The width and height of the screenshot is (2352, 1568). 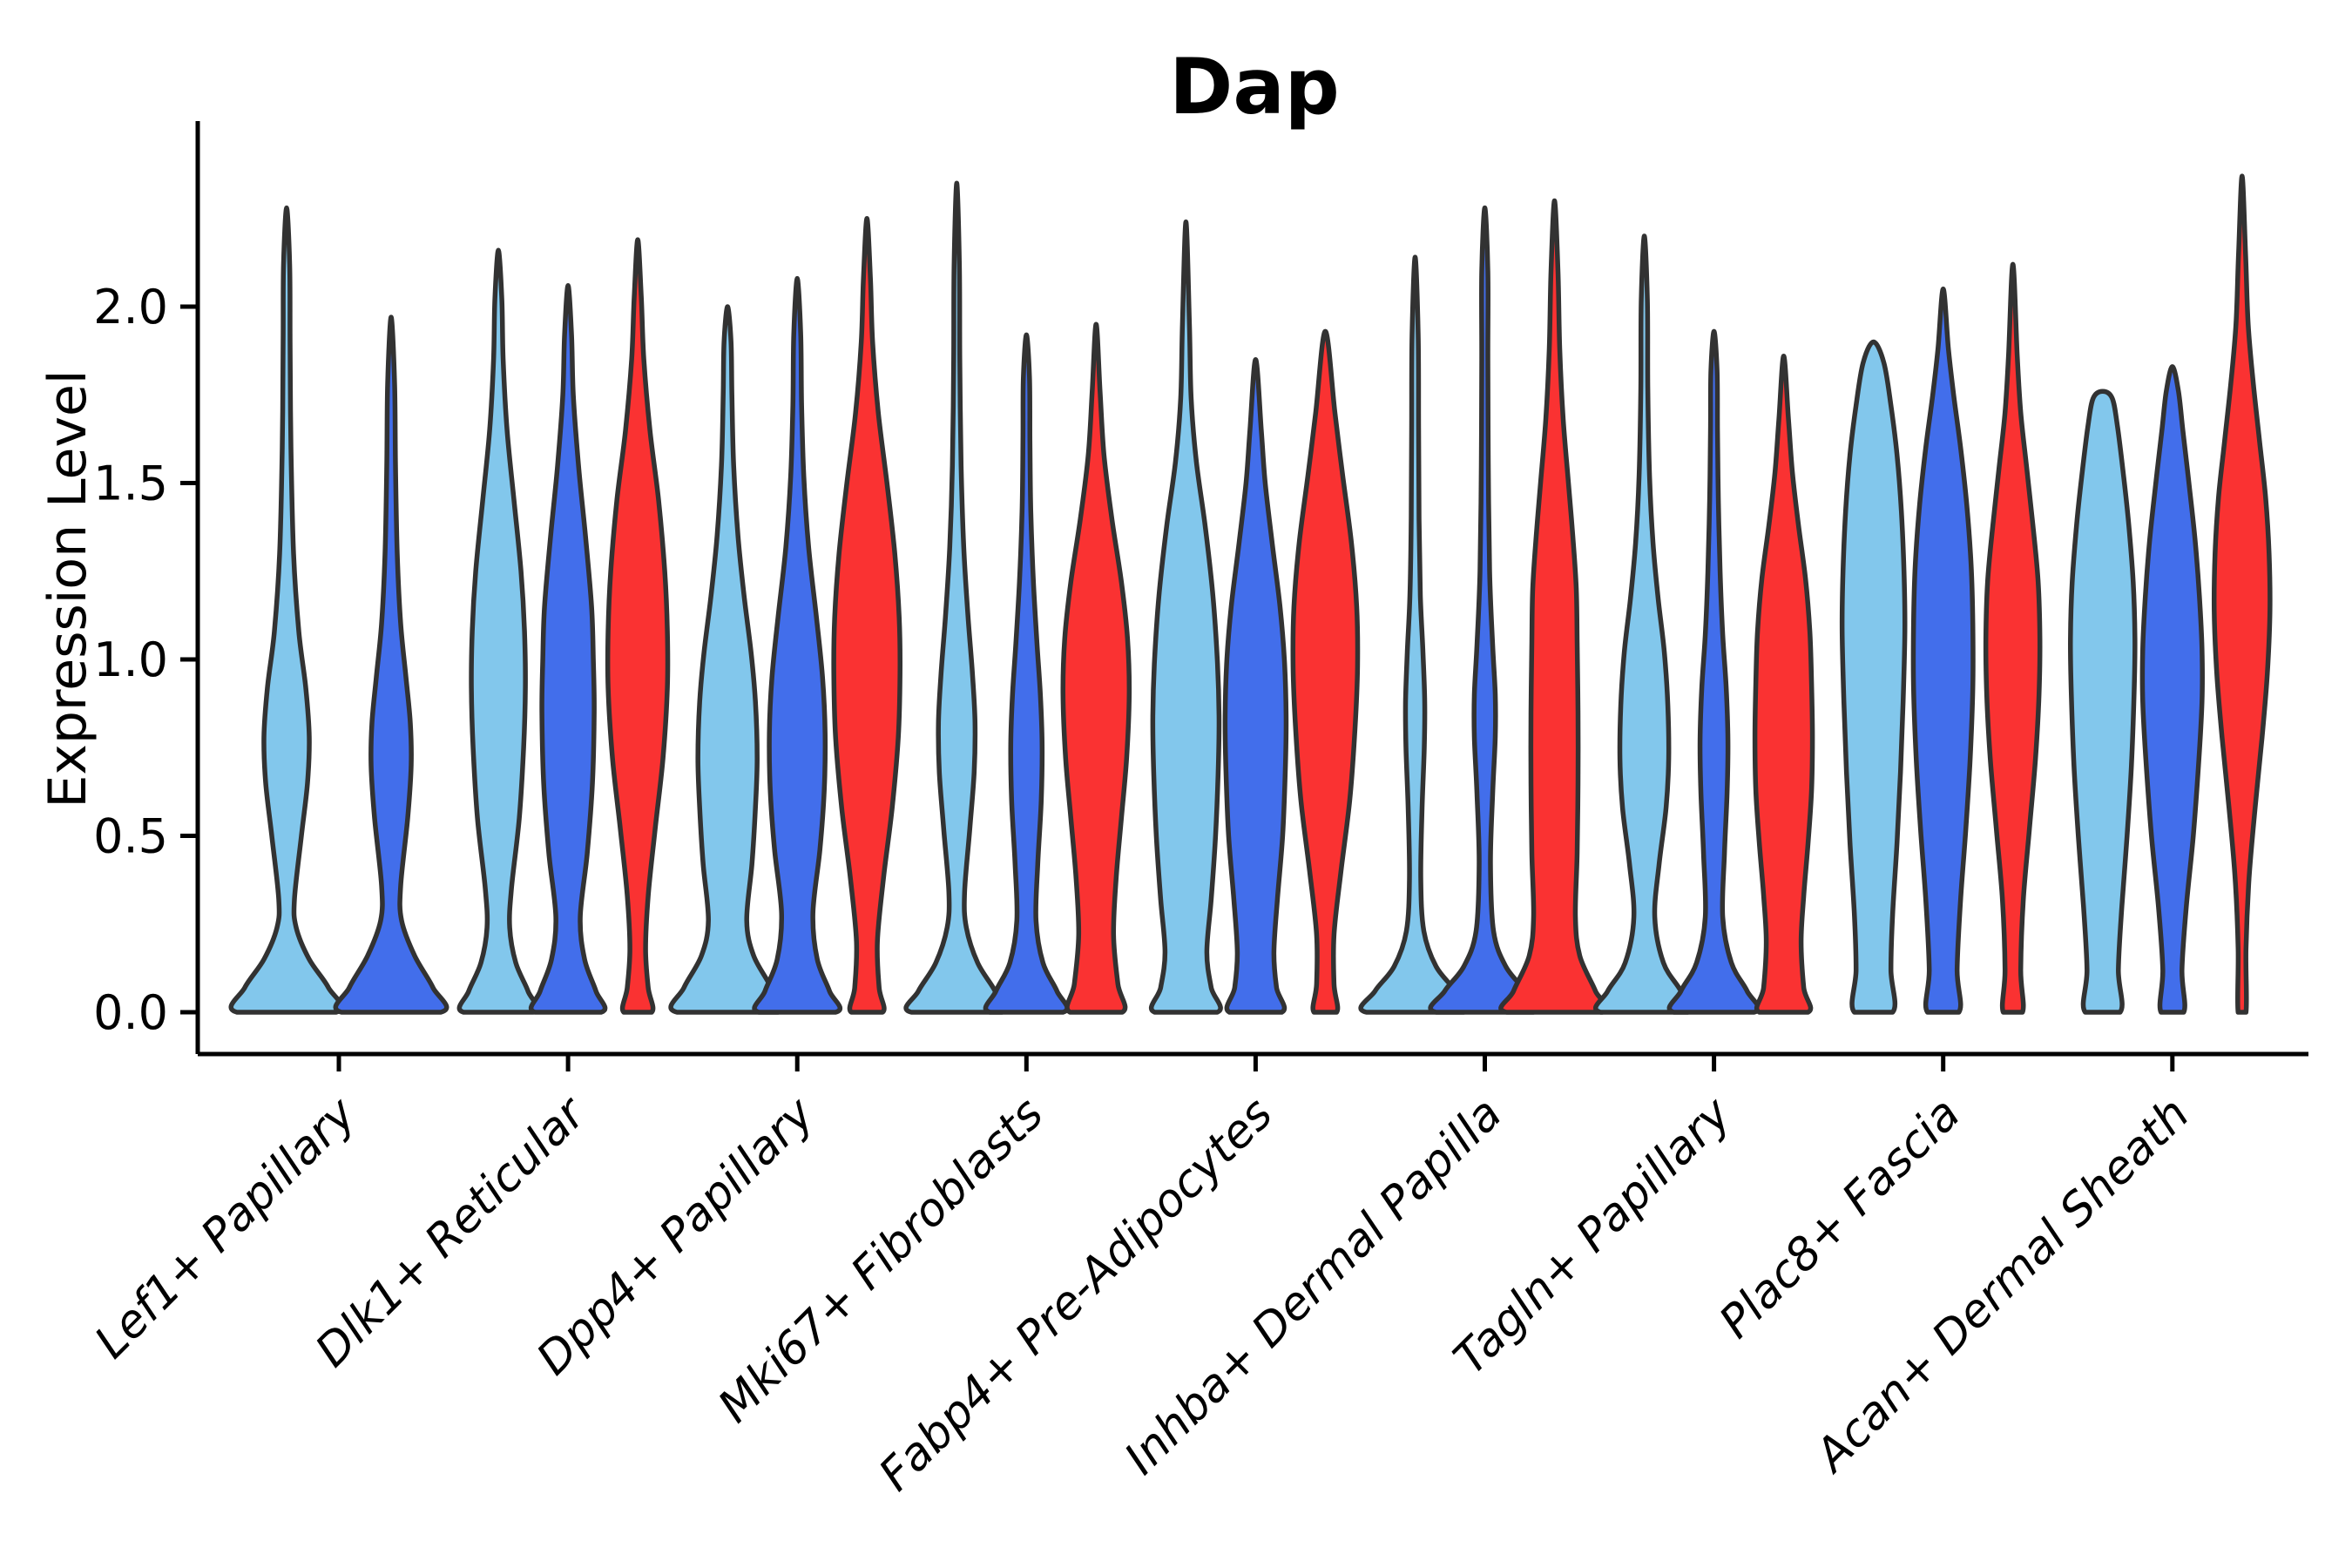 What do you see at coordinates (2103, 702) in the screenshot?
I see `violin-8-light-blue` at bounding box center [2103, 702].